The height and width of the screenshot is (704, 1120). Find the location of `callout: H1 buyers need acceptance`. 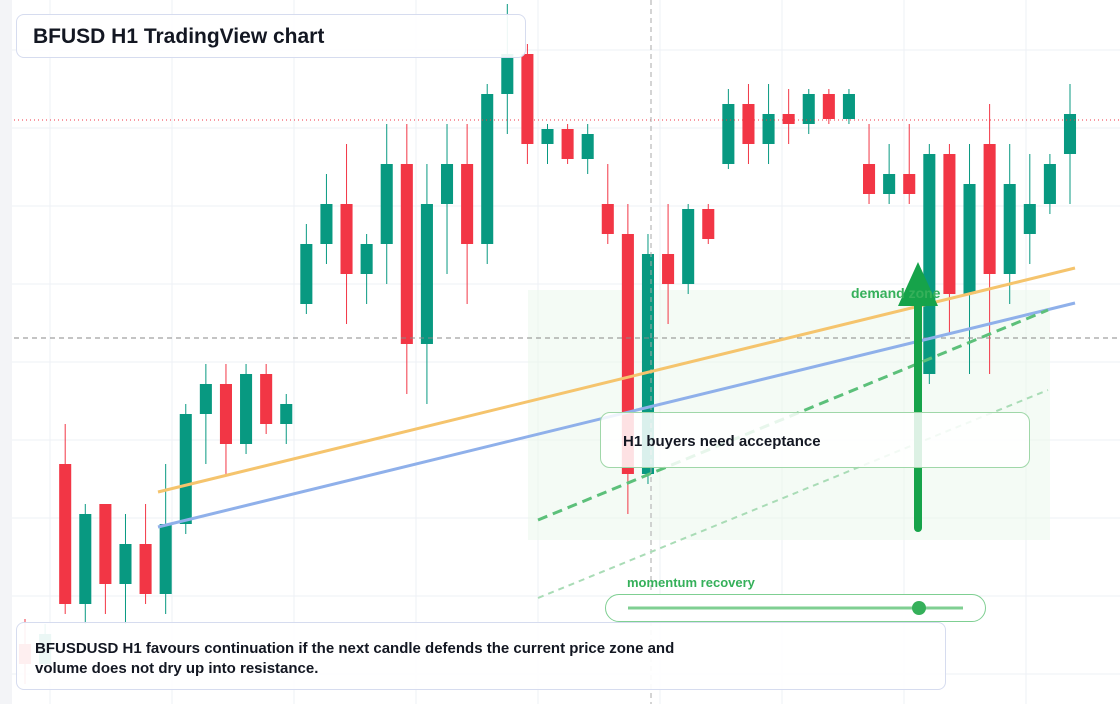

callout: H1 buyers need acceptance is located at coordinates (815, 440).